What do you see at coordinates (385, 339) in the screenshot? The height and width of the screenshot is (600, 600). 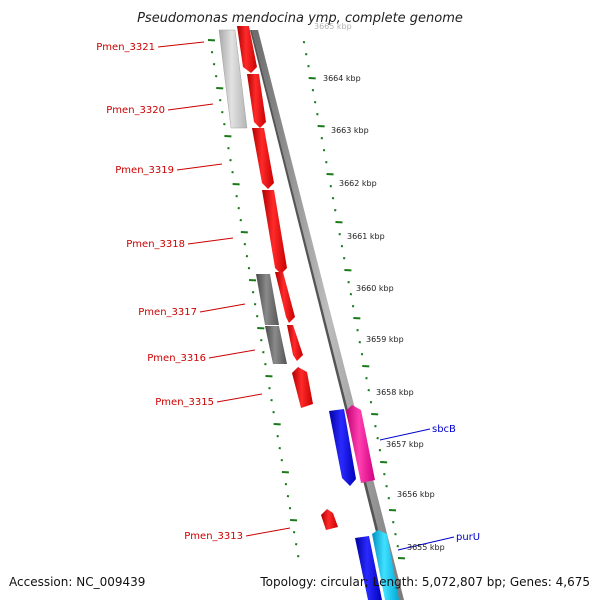 I see `kbp-label: 3659 kbp` at bounding box center [385, 339].